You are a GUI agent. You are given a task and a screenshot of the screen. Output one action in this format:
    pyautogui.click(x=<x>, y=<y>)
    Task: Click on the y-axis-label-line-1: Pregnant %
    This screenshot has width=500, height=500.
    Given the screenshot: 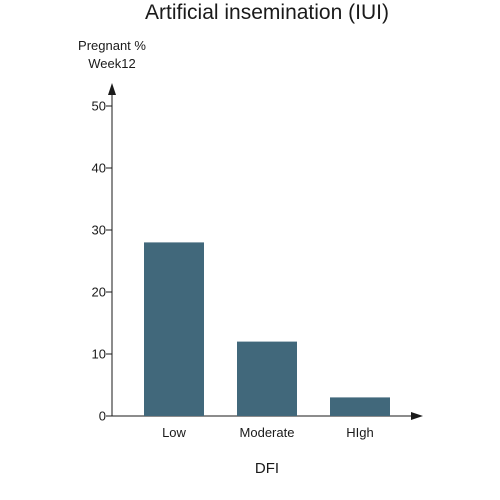 What is the action you would take?
    pyautogui.click(x=112, y=45)
    